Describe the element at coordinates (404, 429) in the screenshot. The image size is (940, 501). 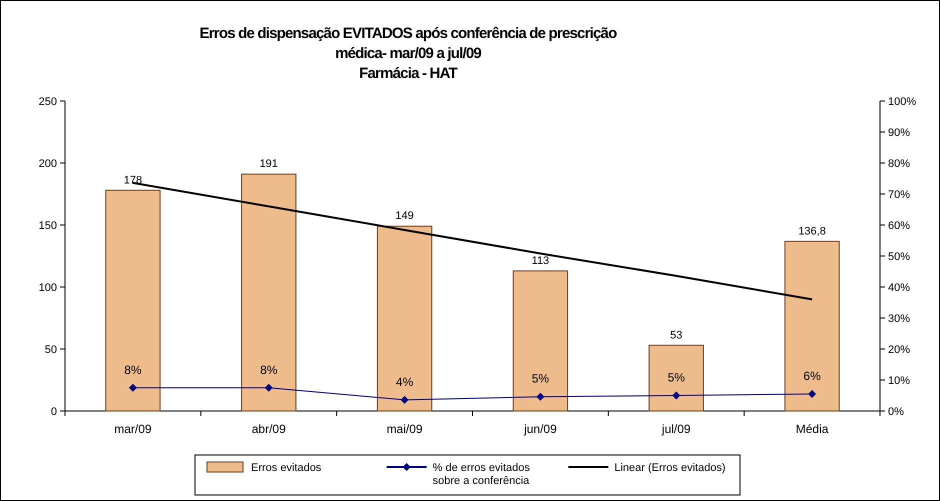
I see `x-tick-label: mai/09` at that location.